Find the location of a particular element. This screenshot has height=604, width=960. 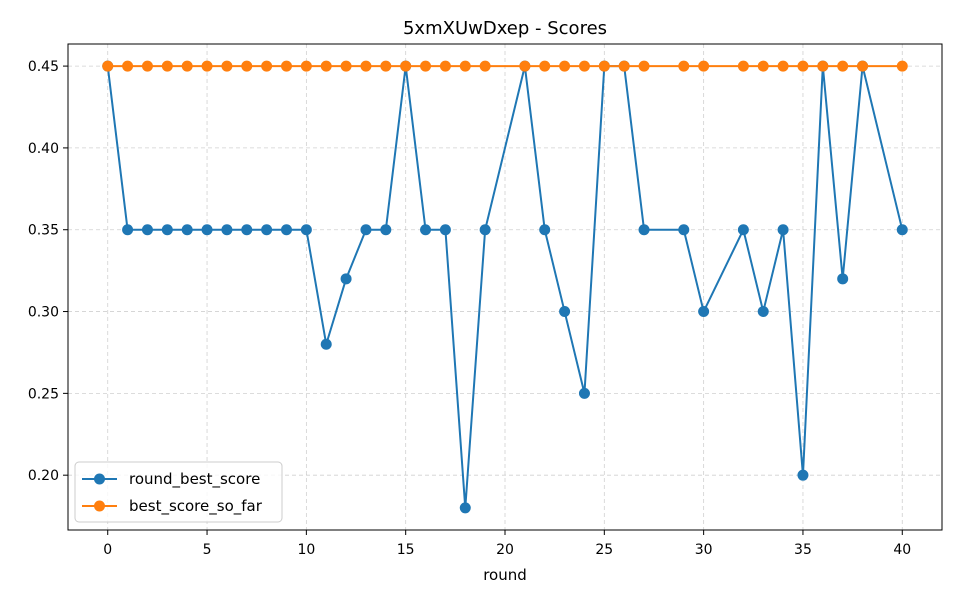

y-tick-label: 0.25 is located at coordinates (43, 394).